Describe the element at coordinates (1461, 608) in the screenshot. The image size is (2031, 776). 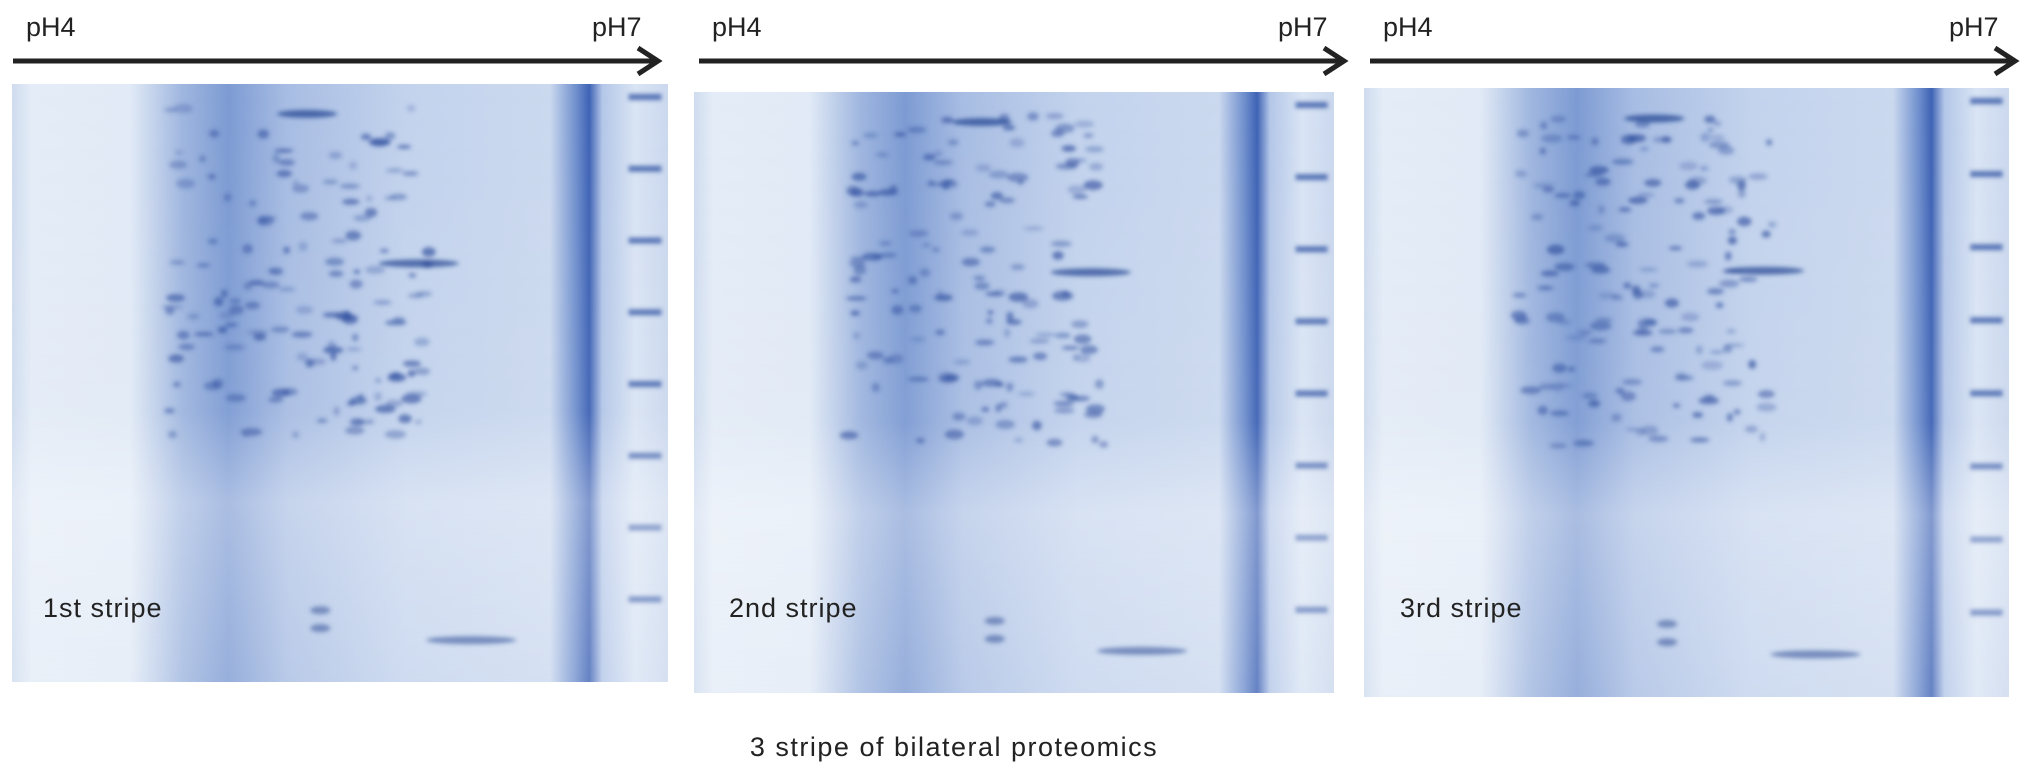
I see `stripe-label: 3rd stripe` at that location.